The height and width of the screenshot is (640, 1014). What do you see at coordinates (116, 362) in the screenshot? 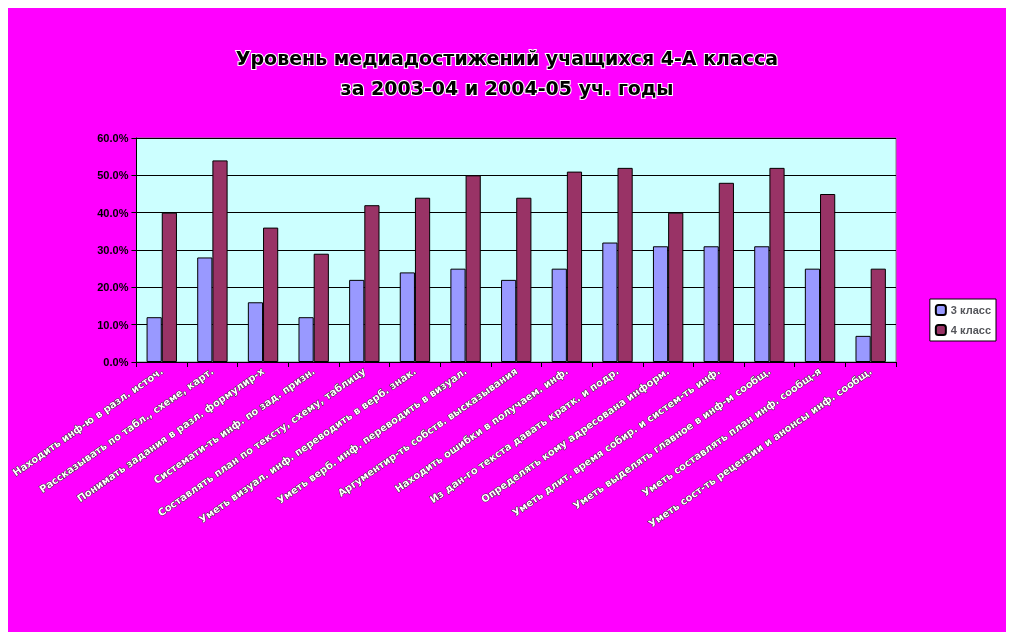
I see `y-tick-label: 0.0%` at bounding box center [116, 362].